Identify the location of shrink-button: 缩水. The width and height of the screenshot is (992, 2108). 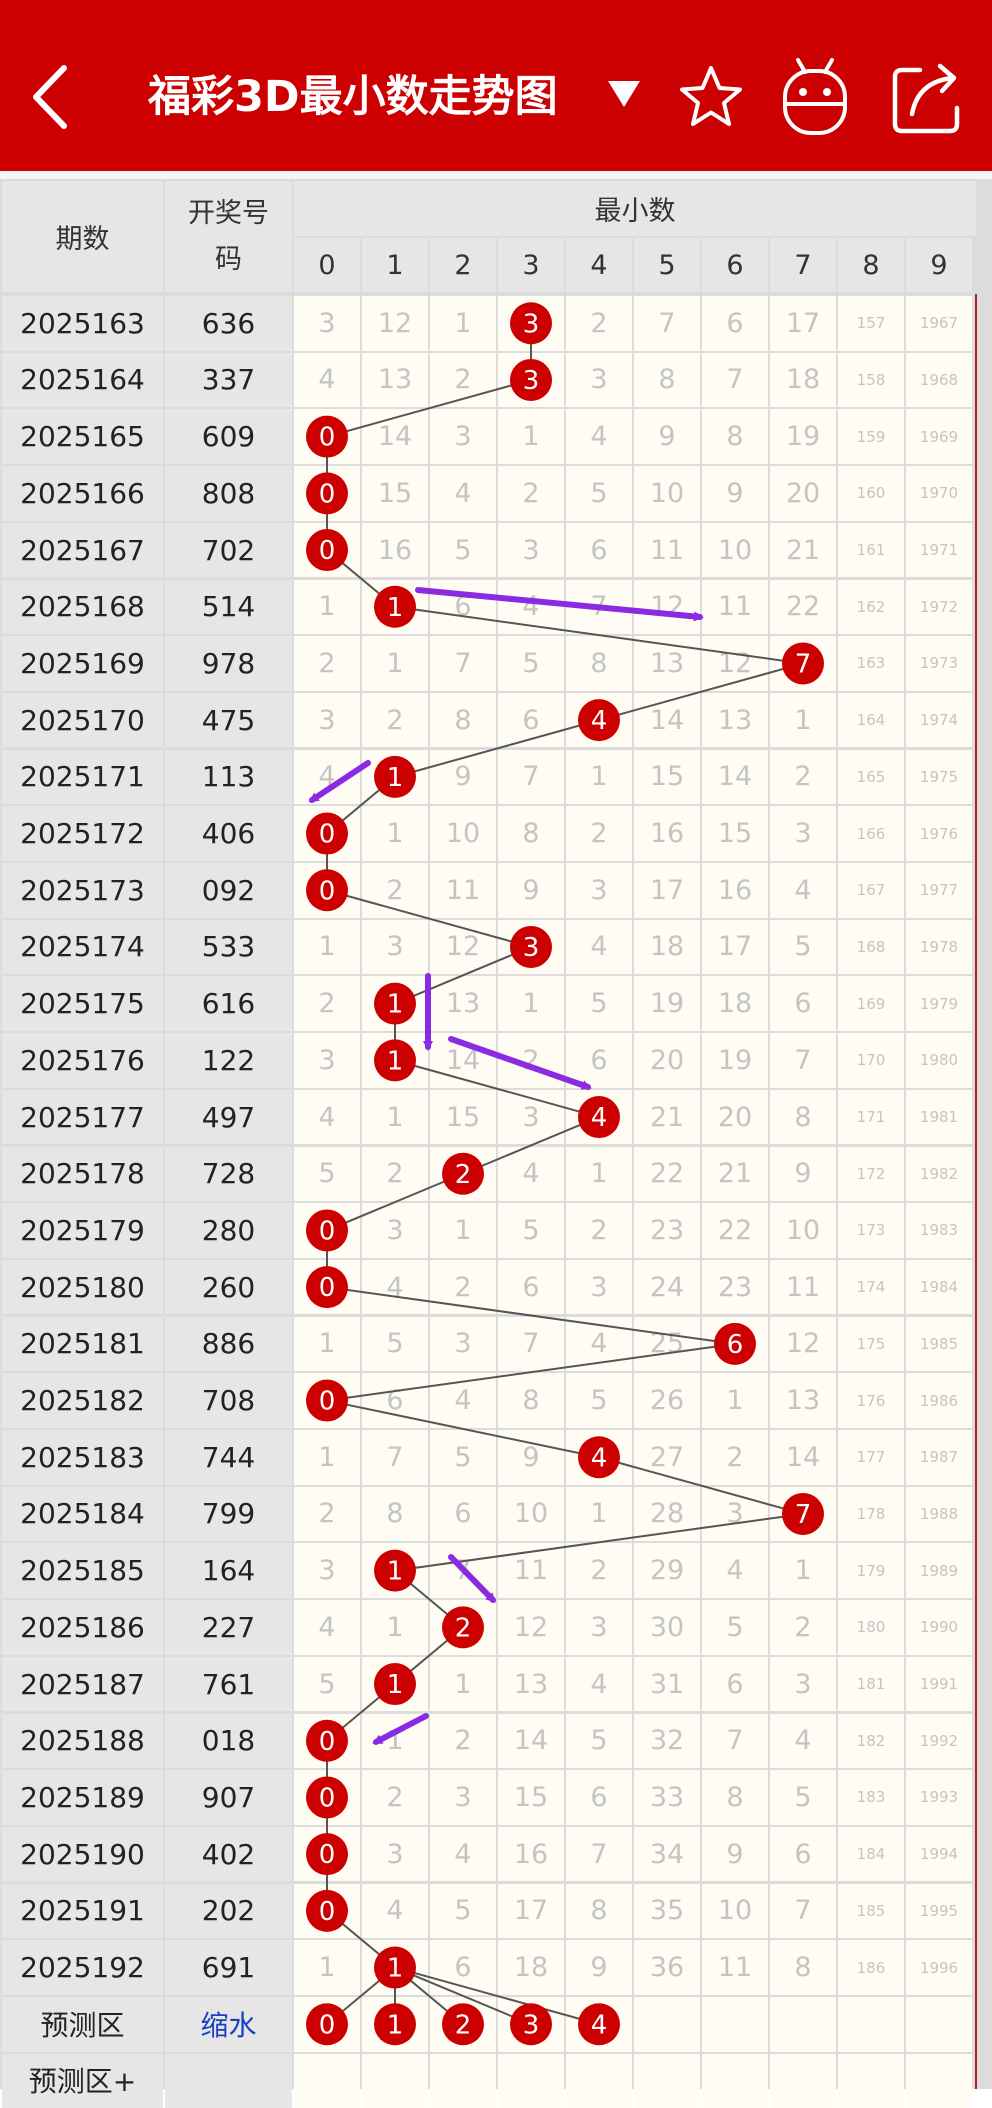
(228, 2024).